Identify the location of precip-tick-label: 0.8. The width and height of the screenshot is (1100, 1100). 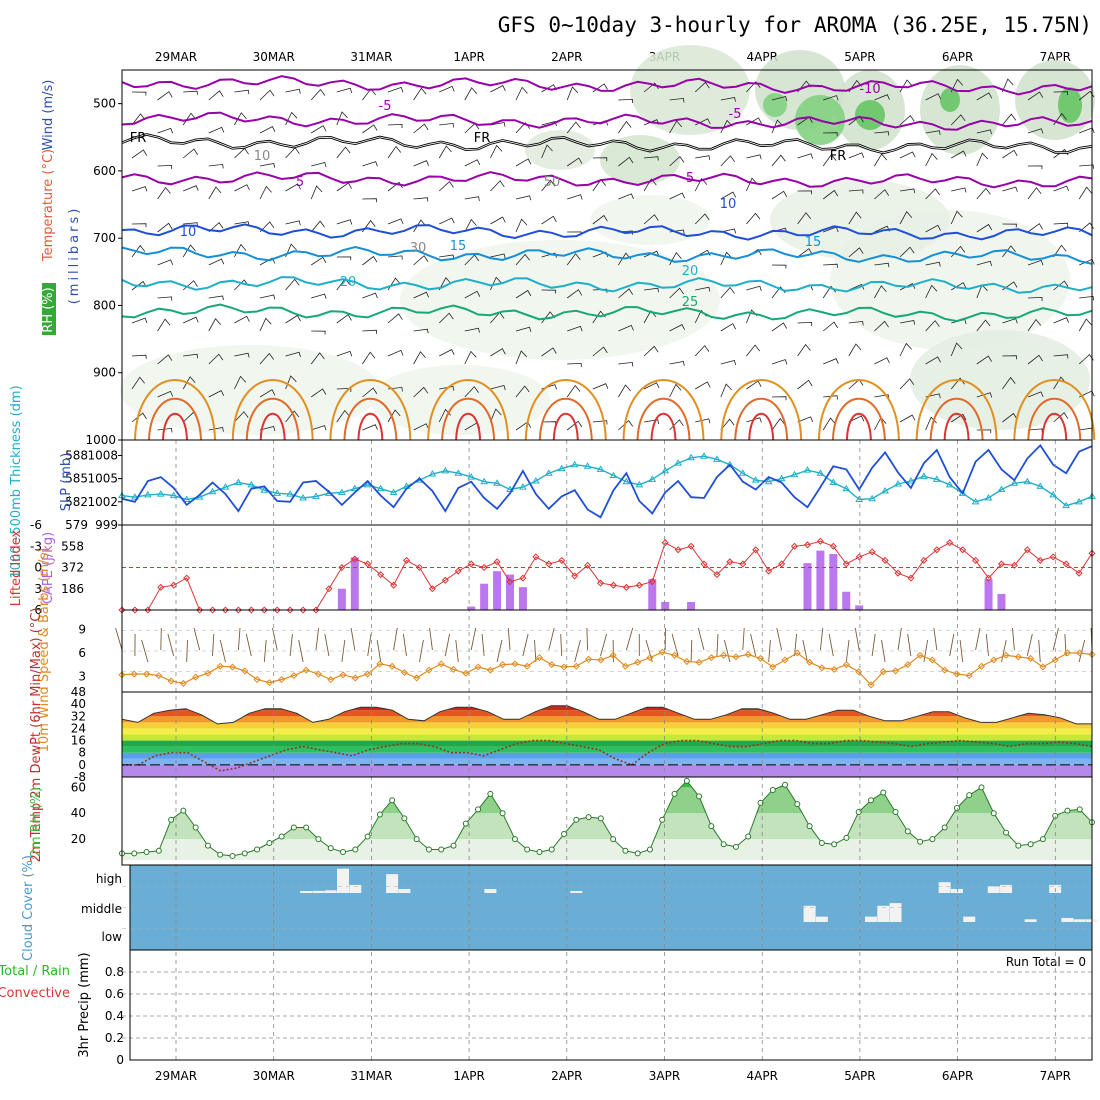
(114, 972).